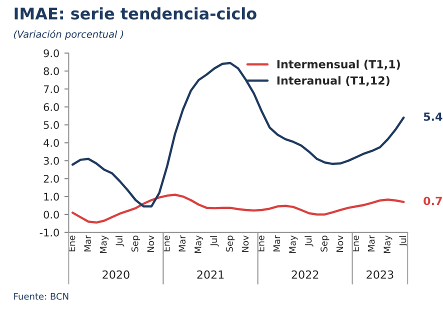 This screenshot has height=332, width=443. What do you see at coordinates (69, 35) in the screenshot?
I see `chart-subtitle: (Variación porcentual )` at bounding box center [69, 35].